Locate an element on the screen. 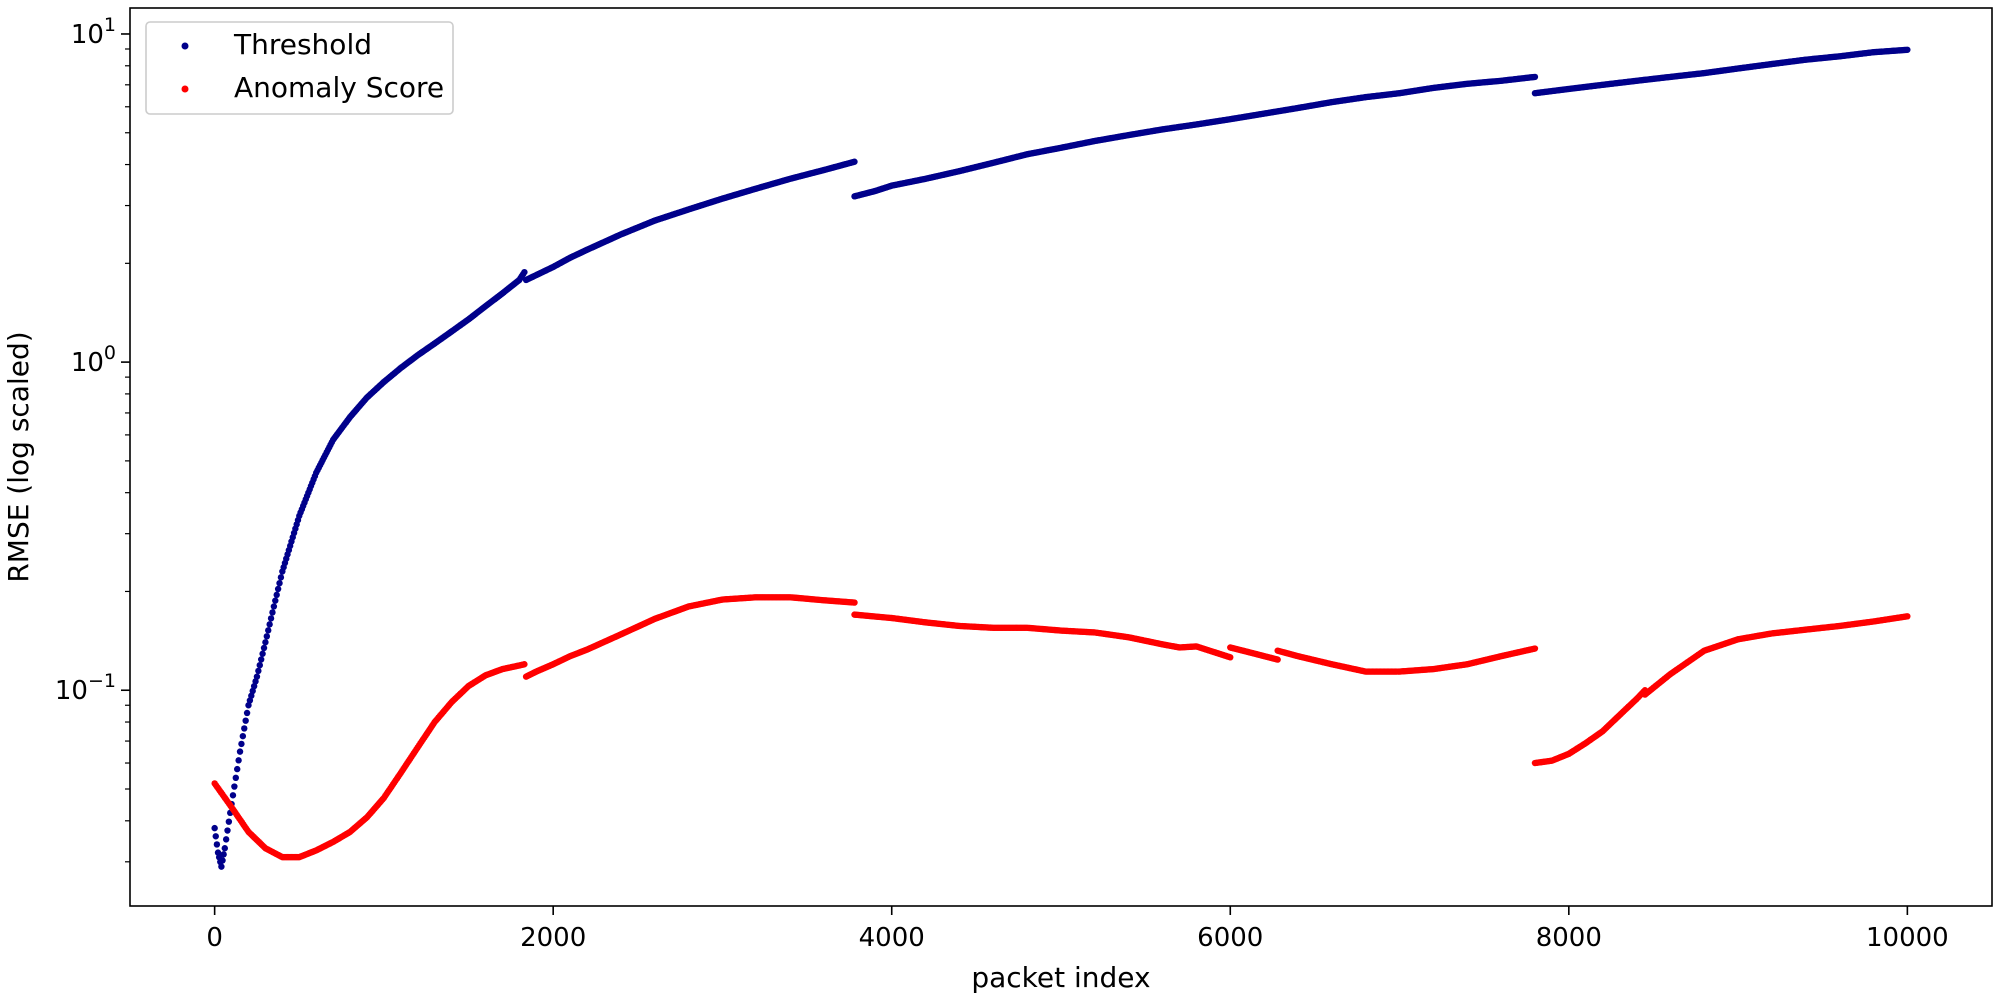 The image size is (2000, 1000). y-tick-label: 10⁻¹ is located at coordinates (85, 688).